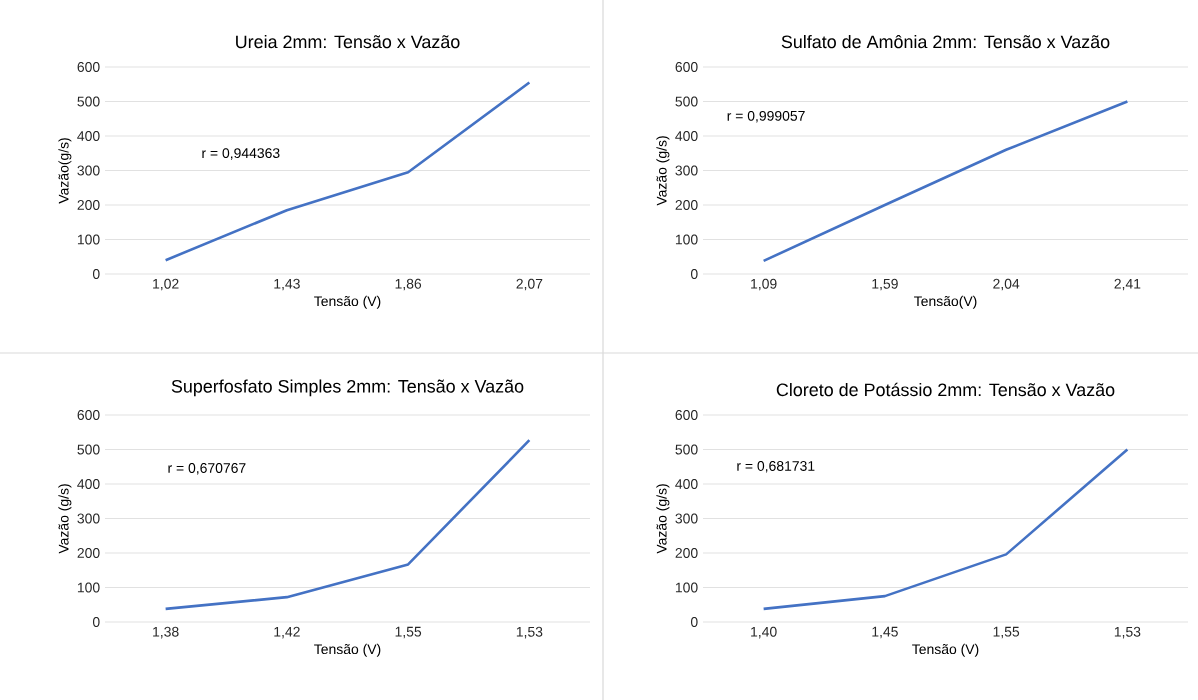  Describe the element at coordinates (241, 154) in the screenshot. I see `annotation: r = 0,944363` at that location.